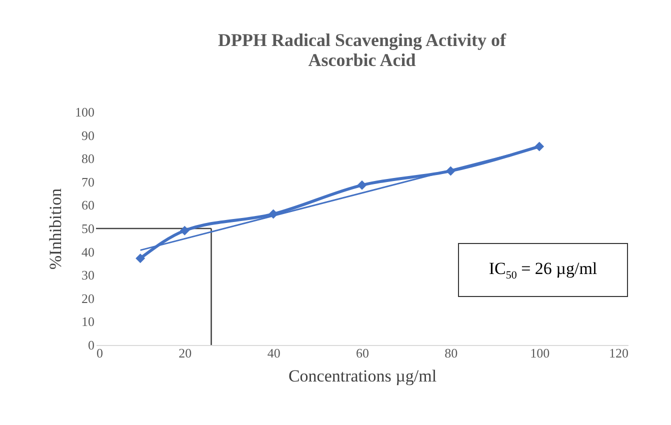 This screenshot has width=671, height=425. I want to click on x-tick-label: 40, so click(273, 353).